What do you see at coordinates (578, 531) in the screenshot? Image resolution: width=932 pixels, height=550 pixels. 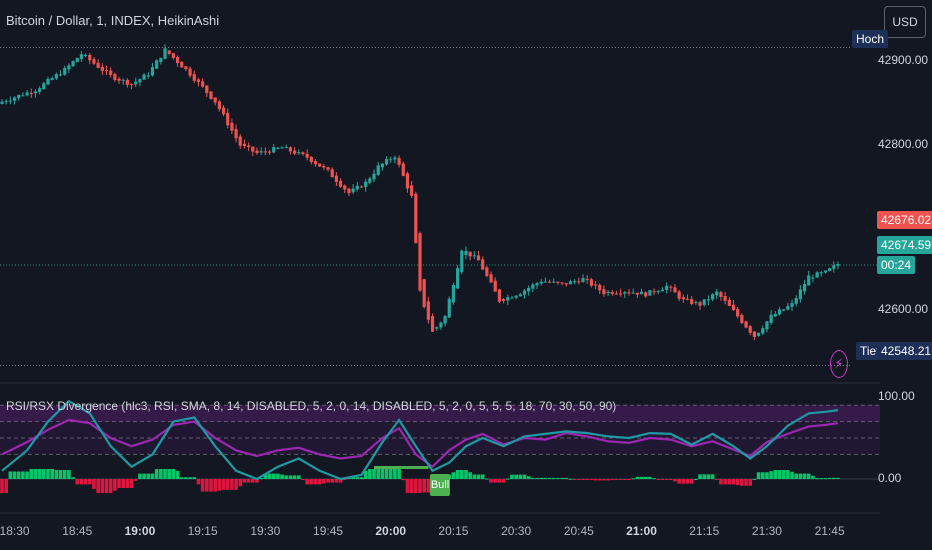 I see `time-label: 20:45` at bounding box center [578, 531].